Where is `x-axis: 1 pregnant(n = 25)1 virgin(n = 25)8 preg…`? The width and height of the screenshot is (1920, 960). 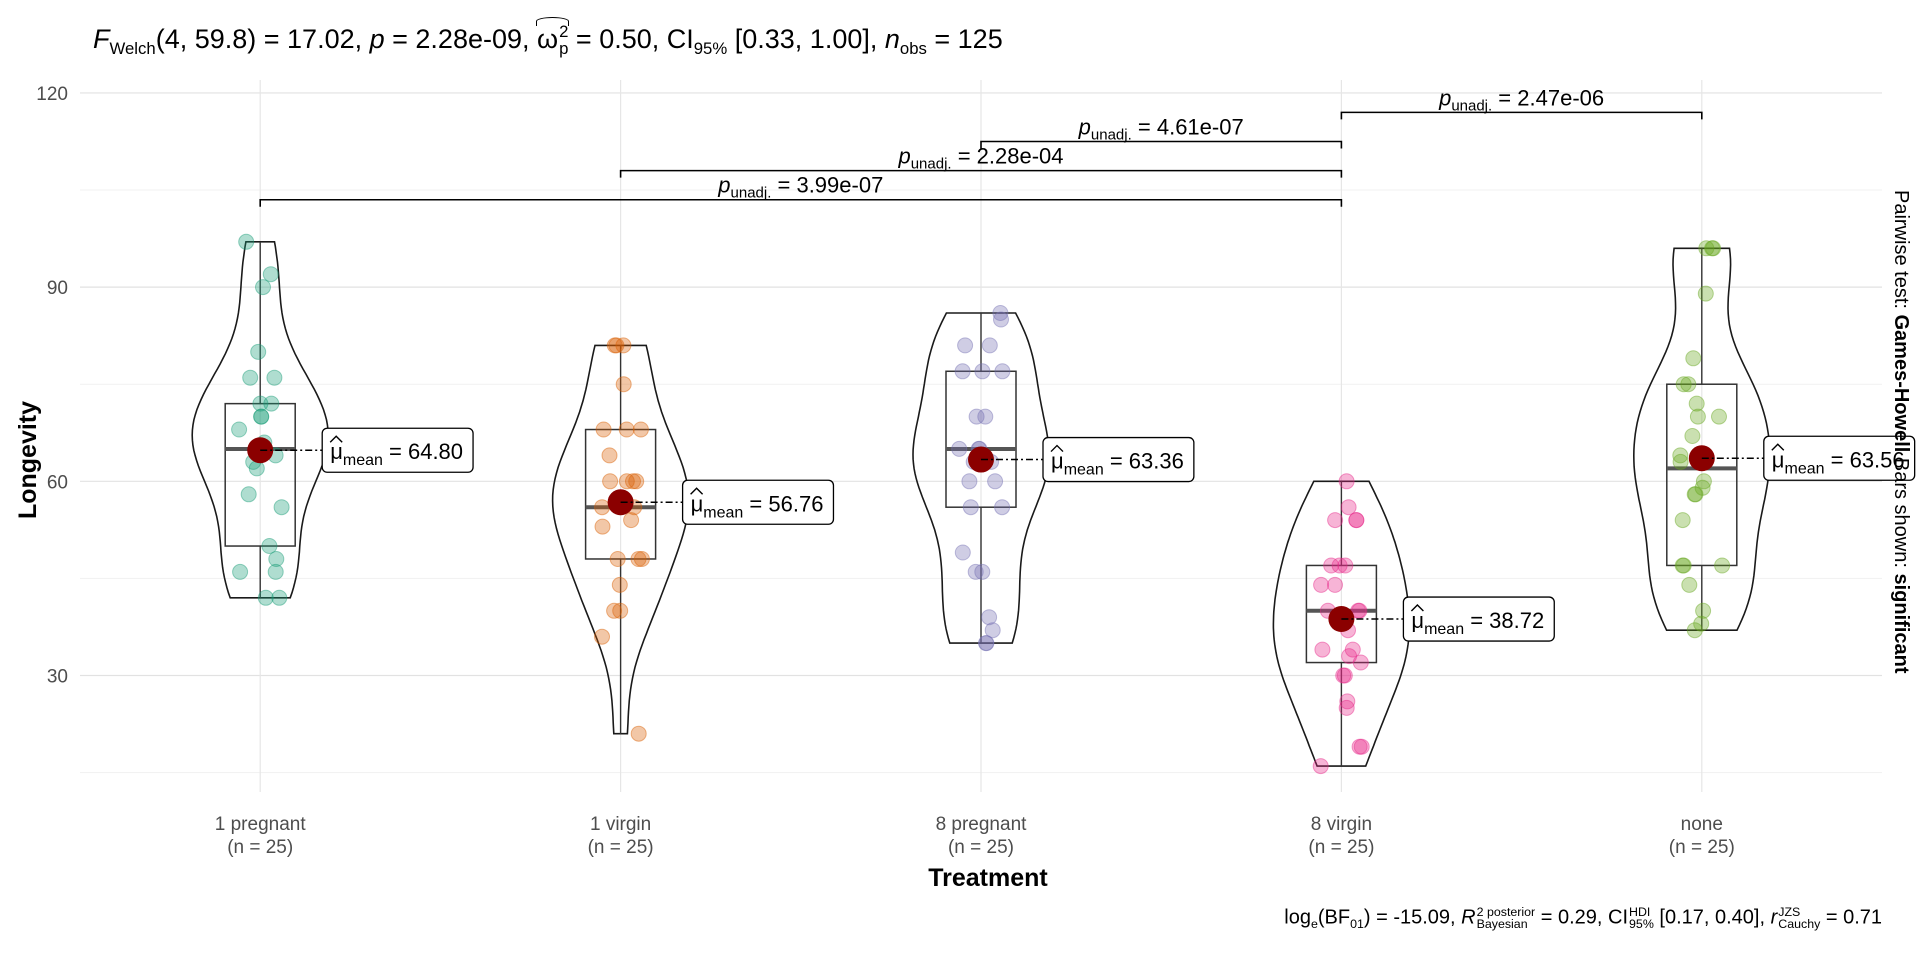
x-axis: 1 pregnant(n = 25)1 virgin(n = 25)8 preg… is located at coordinates (975, 836).